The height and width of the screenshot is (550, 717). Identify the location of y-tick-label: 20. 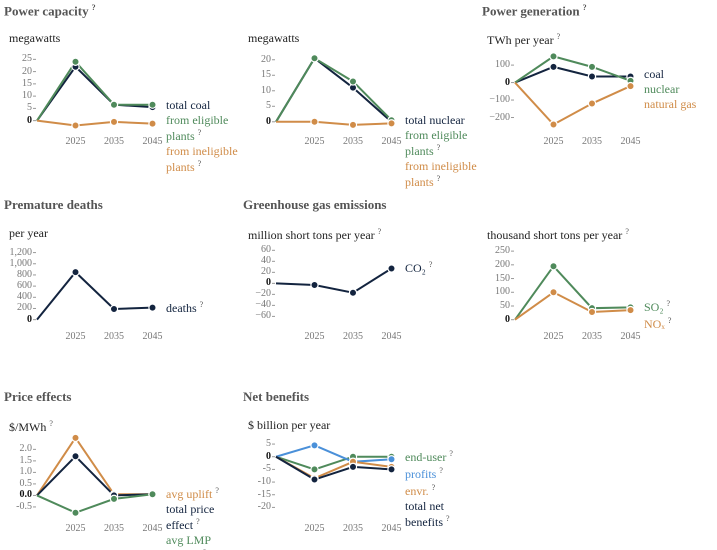
(256, 272).